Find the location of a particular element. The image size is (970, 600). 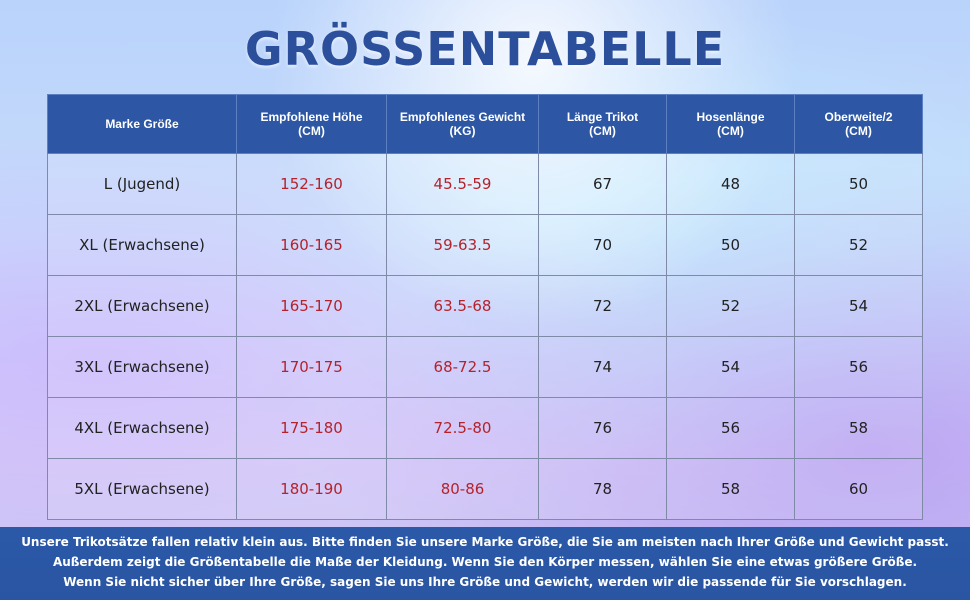

cell-height: 180-190 is located at coordinates (311, 489).